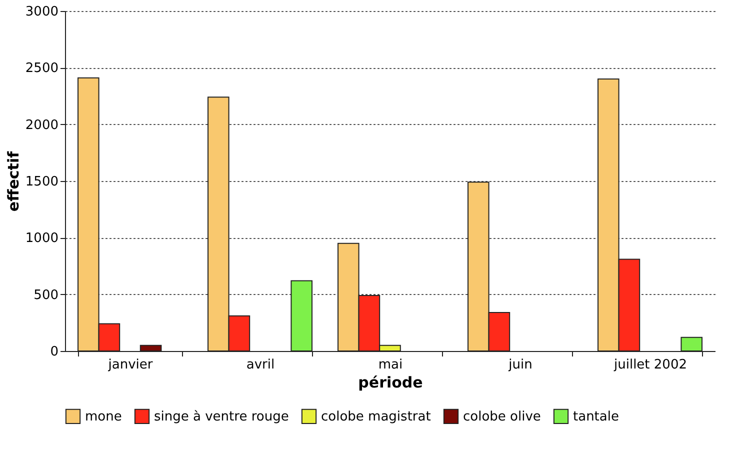 The height and width of the screenshot is (454, 747). What do you see at coordinates (46, 295) in the screenshot?
I see `y-tick-label: 500` at bounding box center [46, 295].